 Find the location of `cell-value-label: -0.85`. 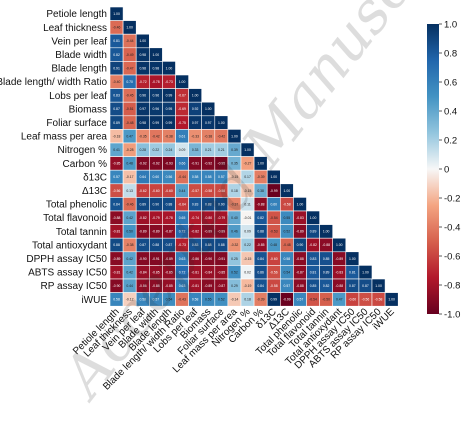

cell-value-label: -0.85 is located at coordinates (221, 272).